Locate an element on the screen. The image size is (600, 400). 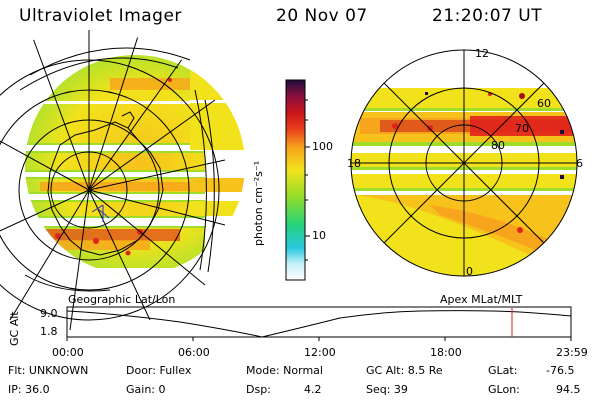
mlt-label-0: 0 is located at coordinates (469, 271).